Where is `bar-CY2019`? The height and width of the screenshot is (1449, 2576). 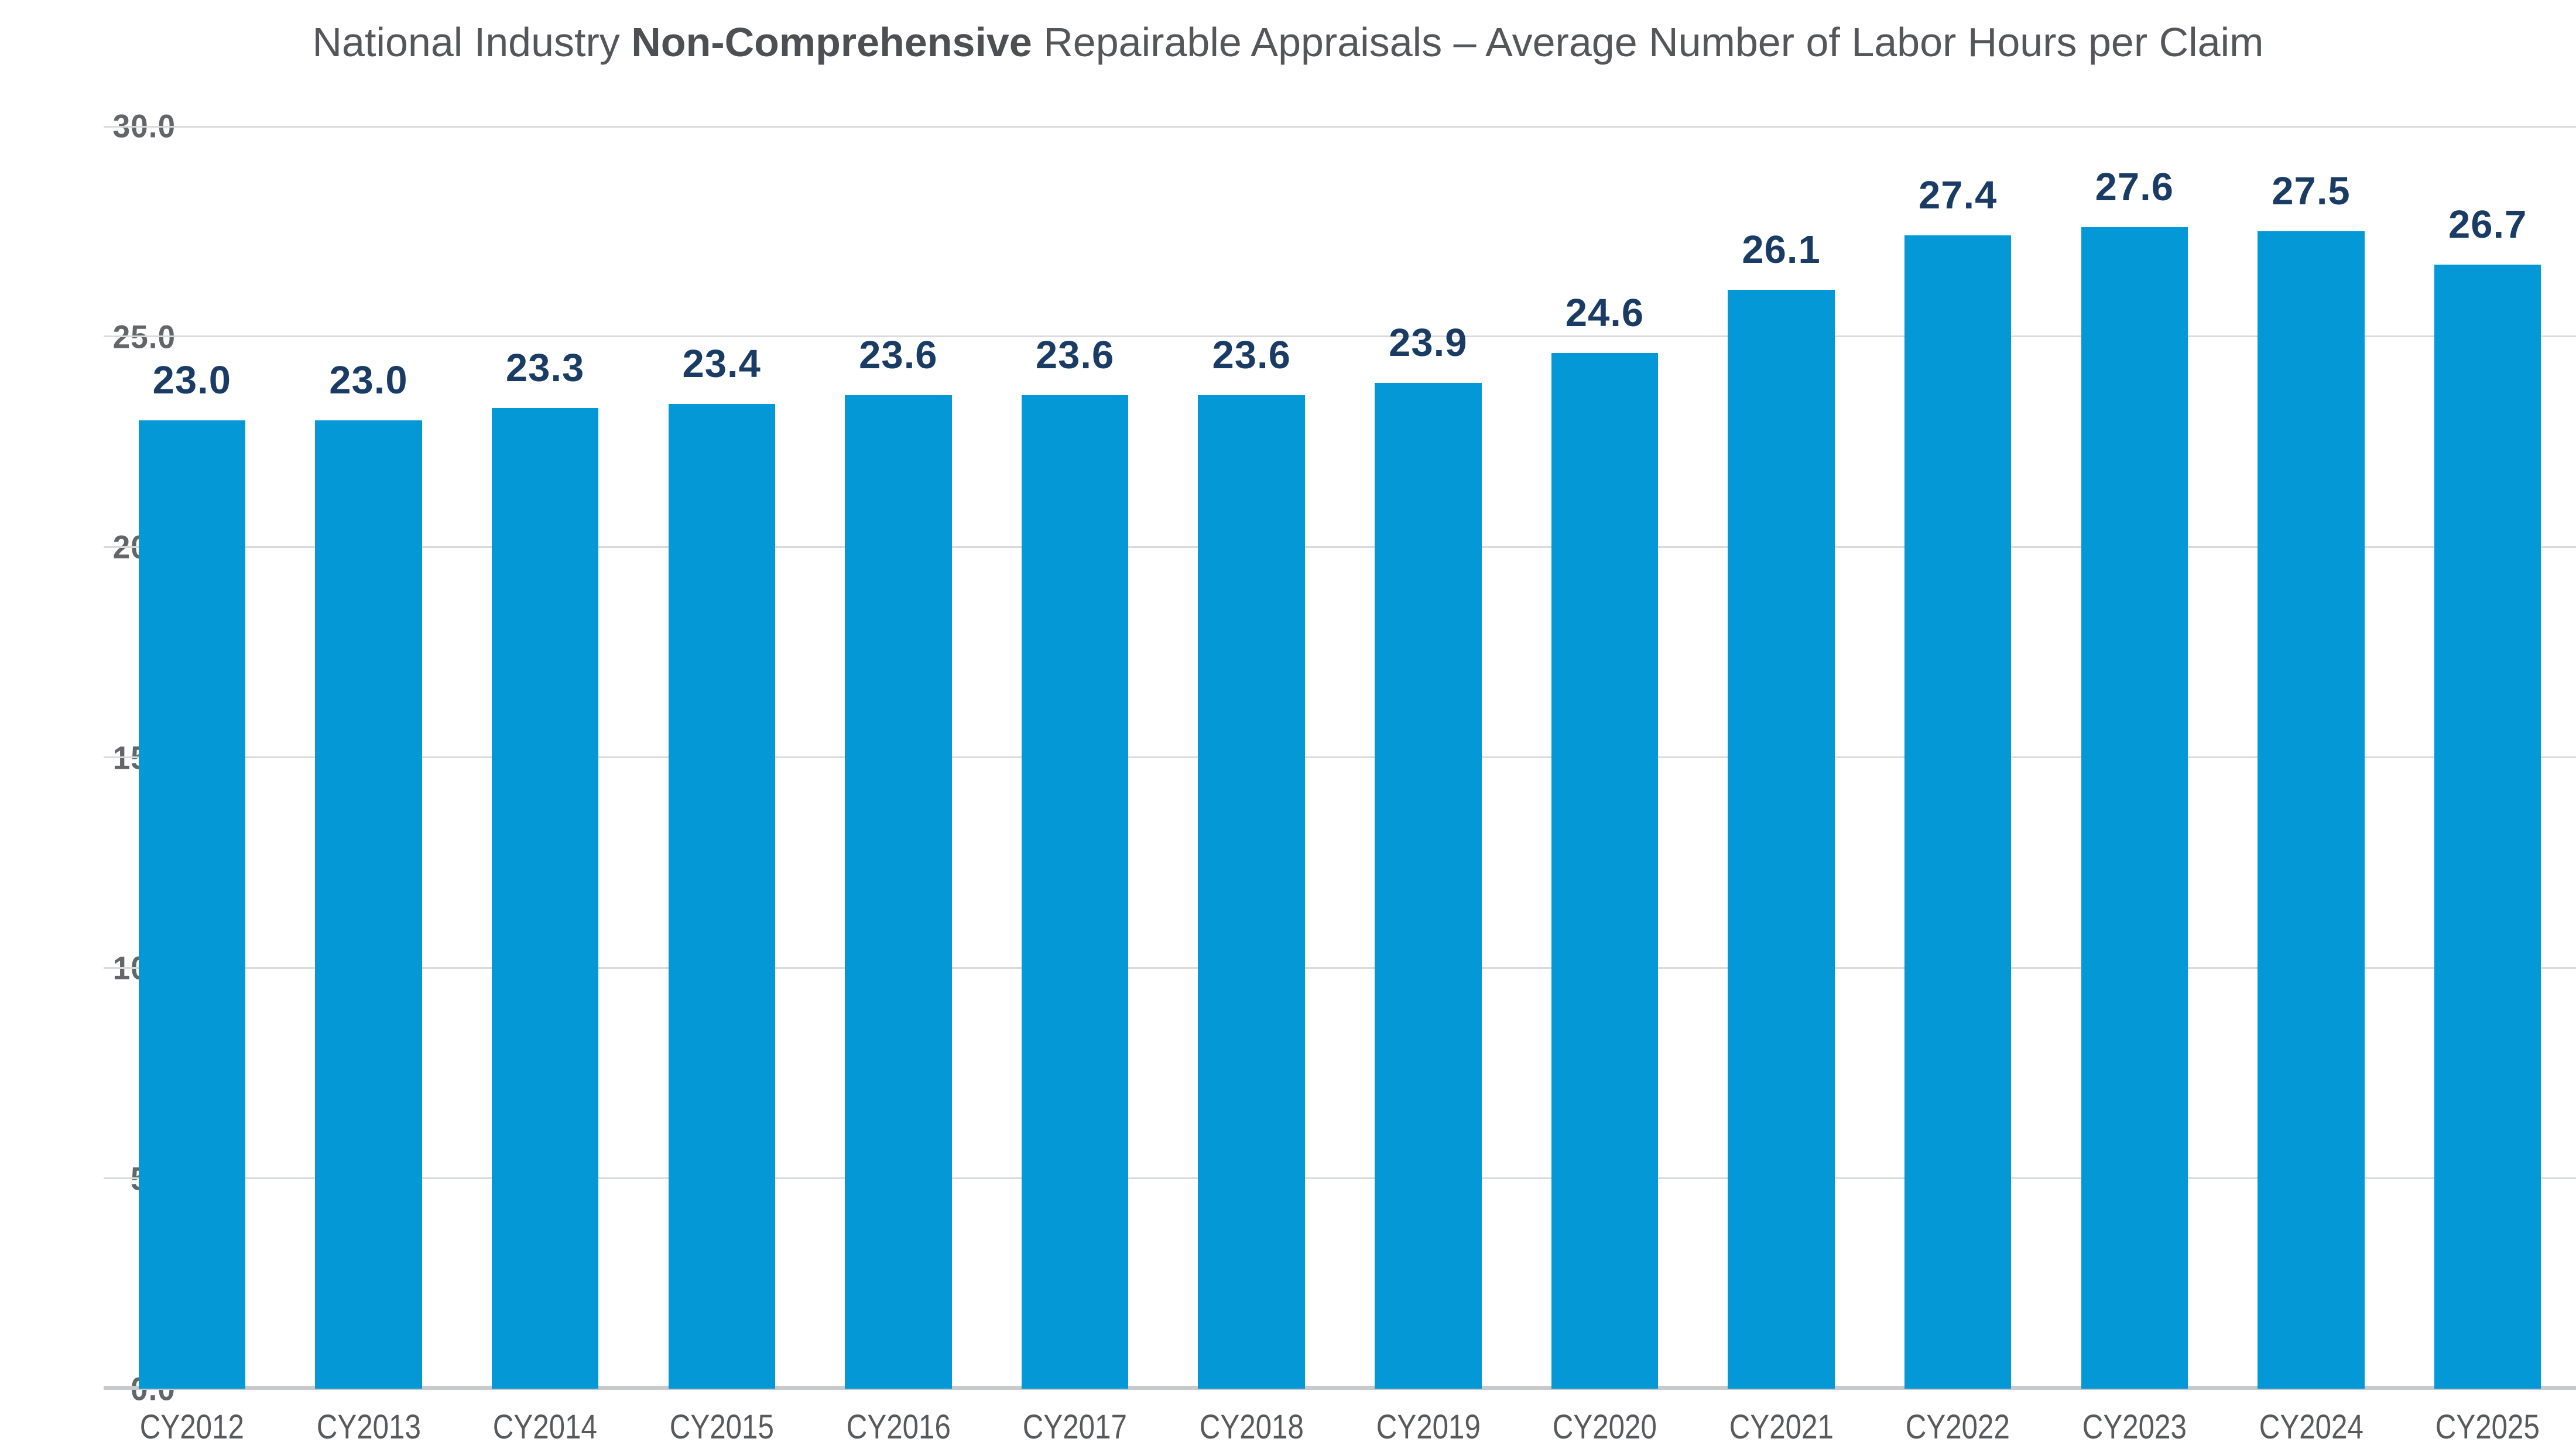 bar-CY2019 is located at coordinates (1428, 885).